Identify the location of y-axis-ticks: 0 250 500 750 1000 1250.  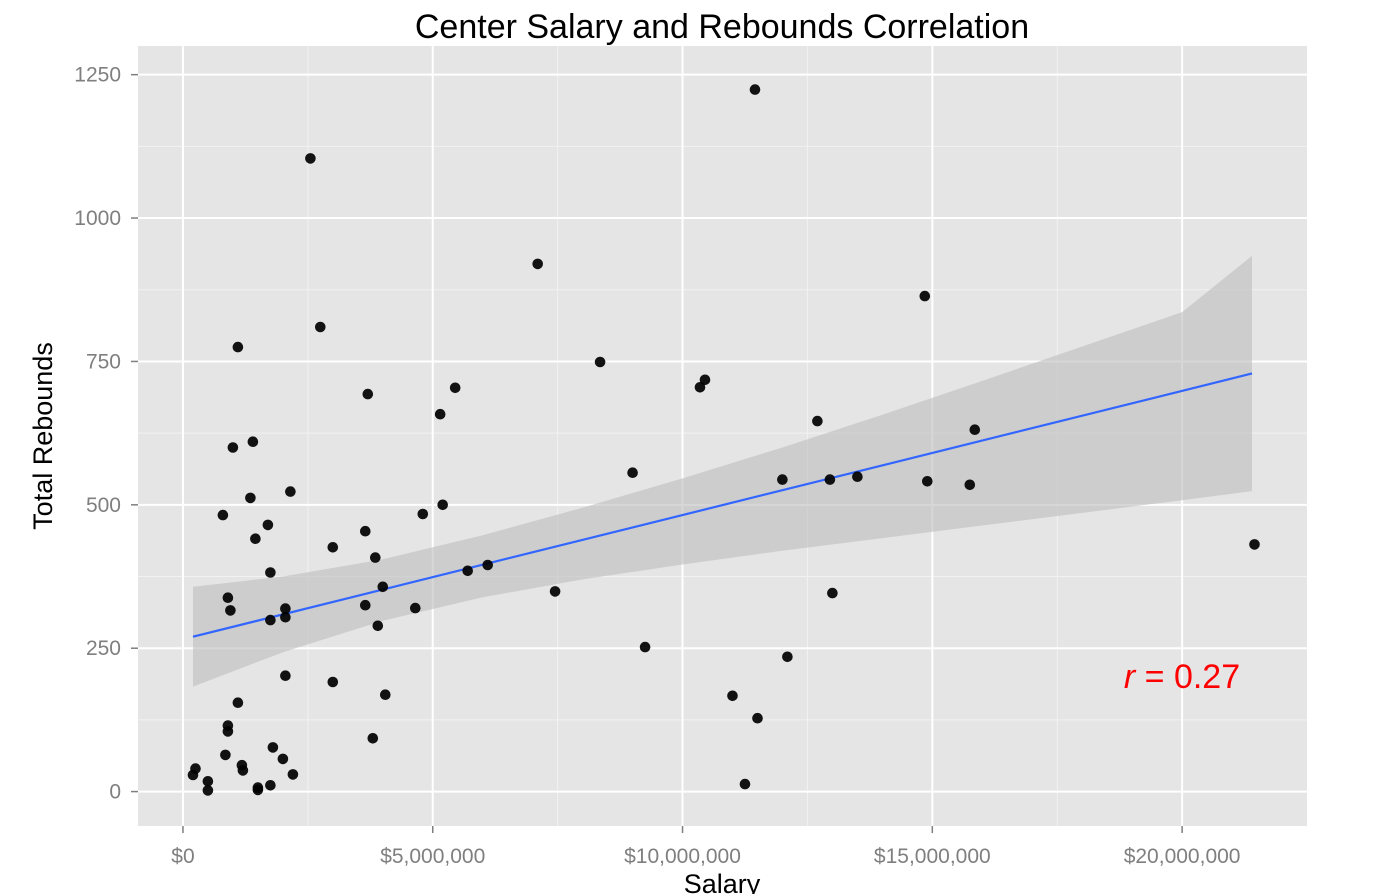
(106, 434).